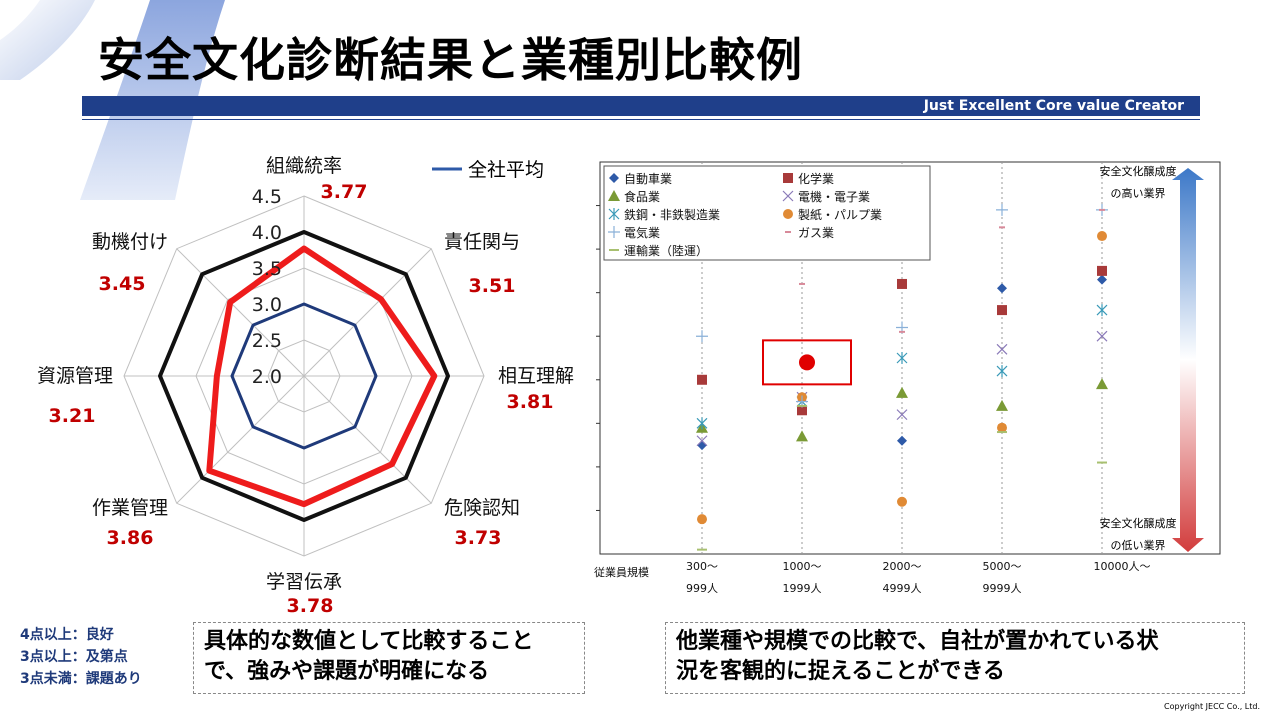 This screenshot has height=720, width=1280. Describe the element at coordinates (1002, 588) in the screenshot. I see `scatter-x-tick-label: 9999人` at that location.